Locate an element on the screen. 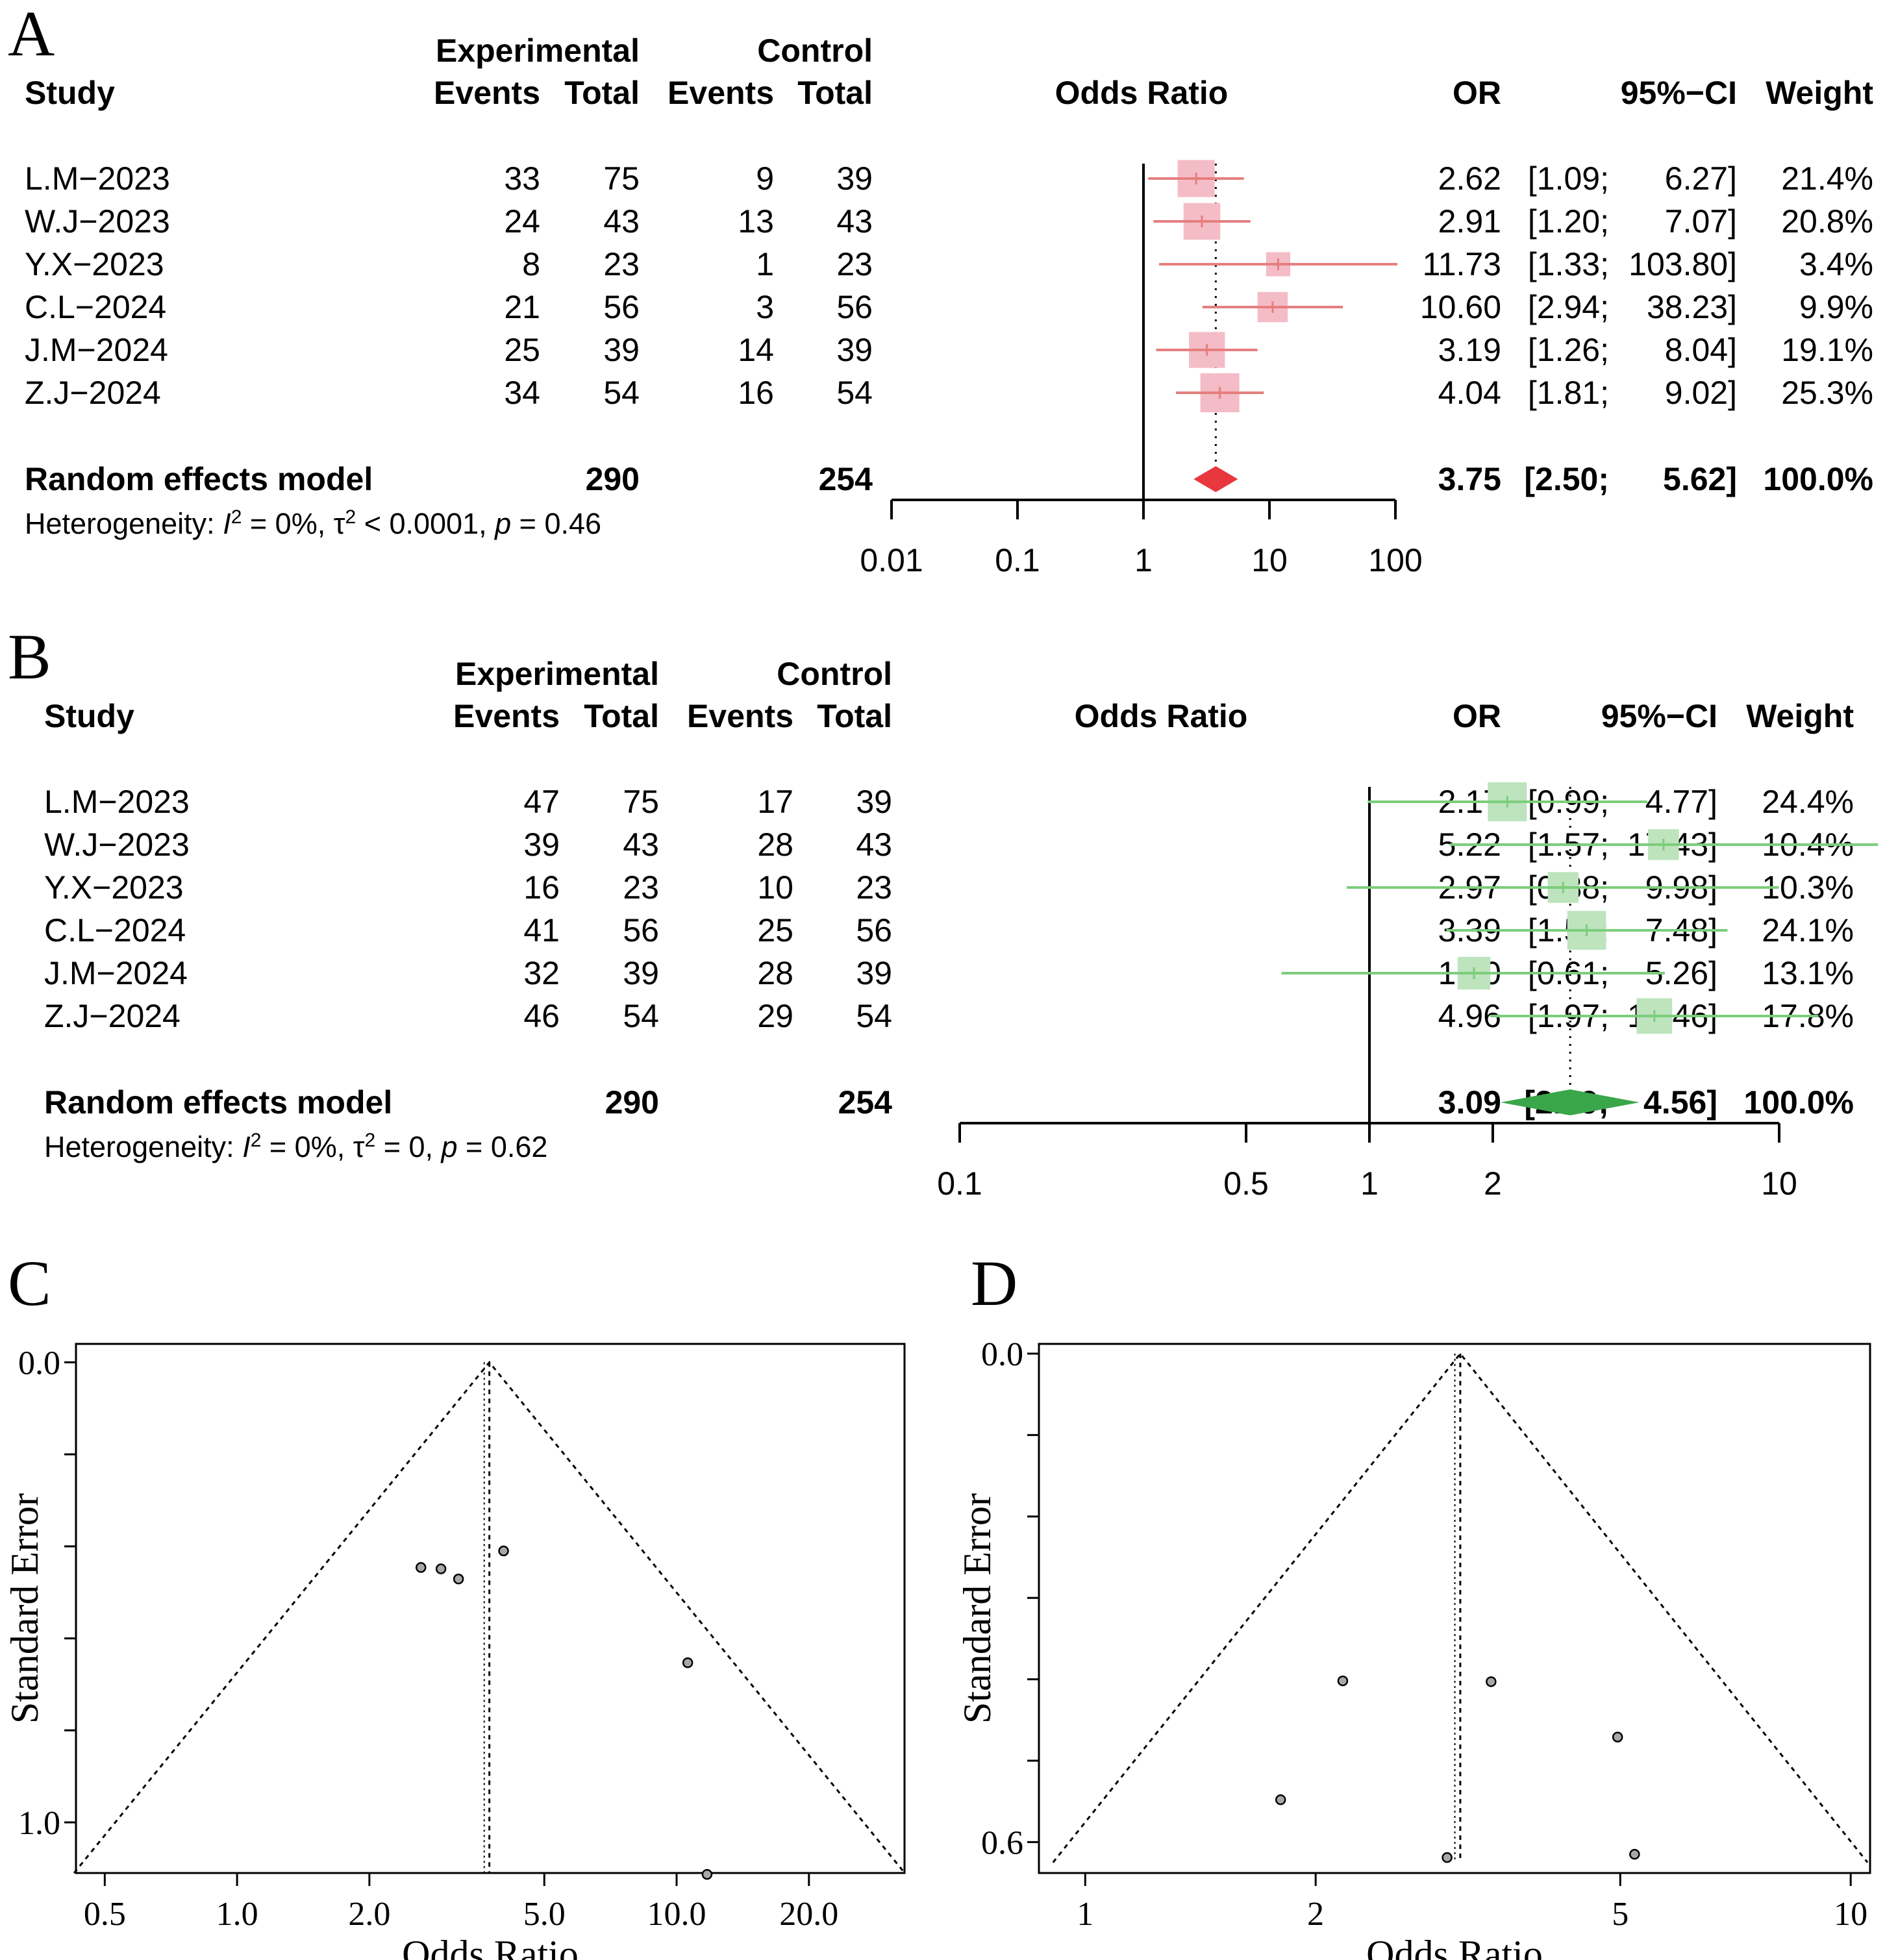  study-weight: 3.4% is located at coordinates (1836, 264).